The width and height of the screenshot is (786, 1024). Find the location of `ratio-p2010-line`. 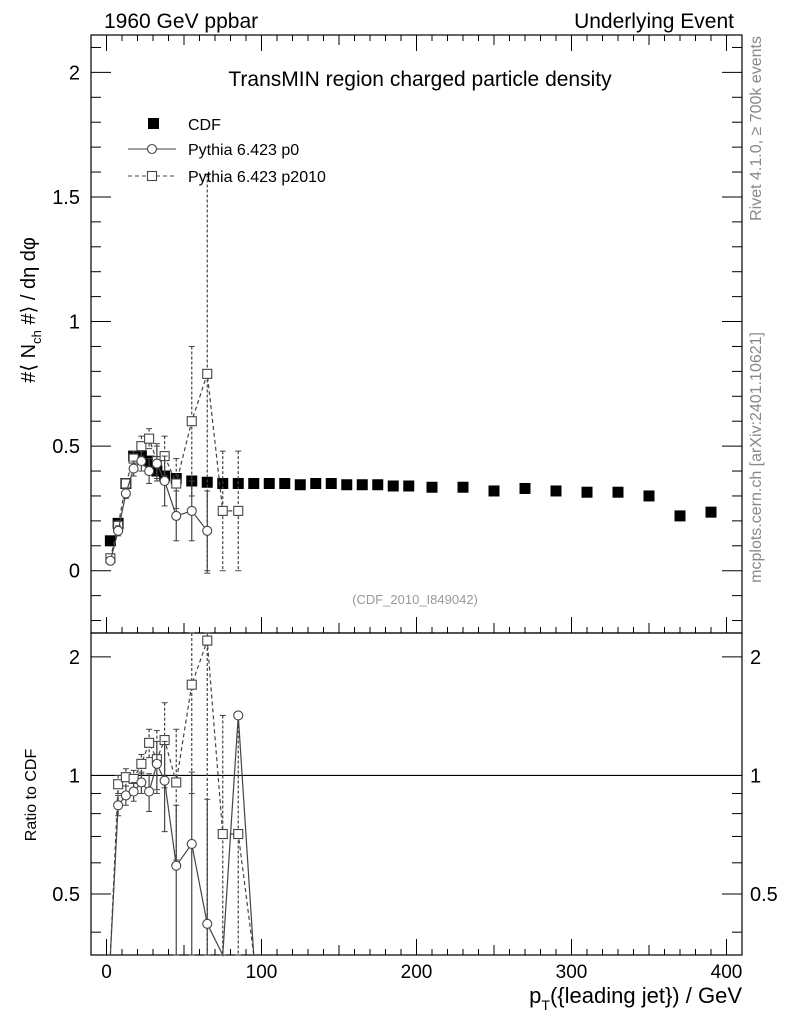

ratio-p2010-line is located at coordinates (182, 798).